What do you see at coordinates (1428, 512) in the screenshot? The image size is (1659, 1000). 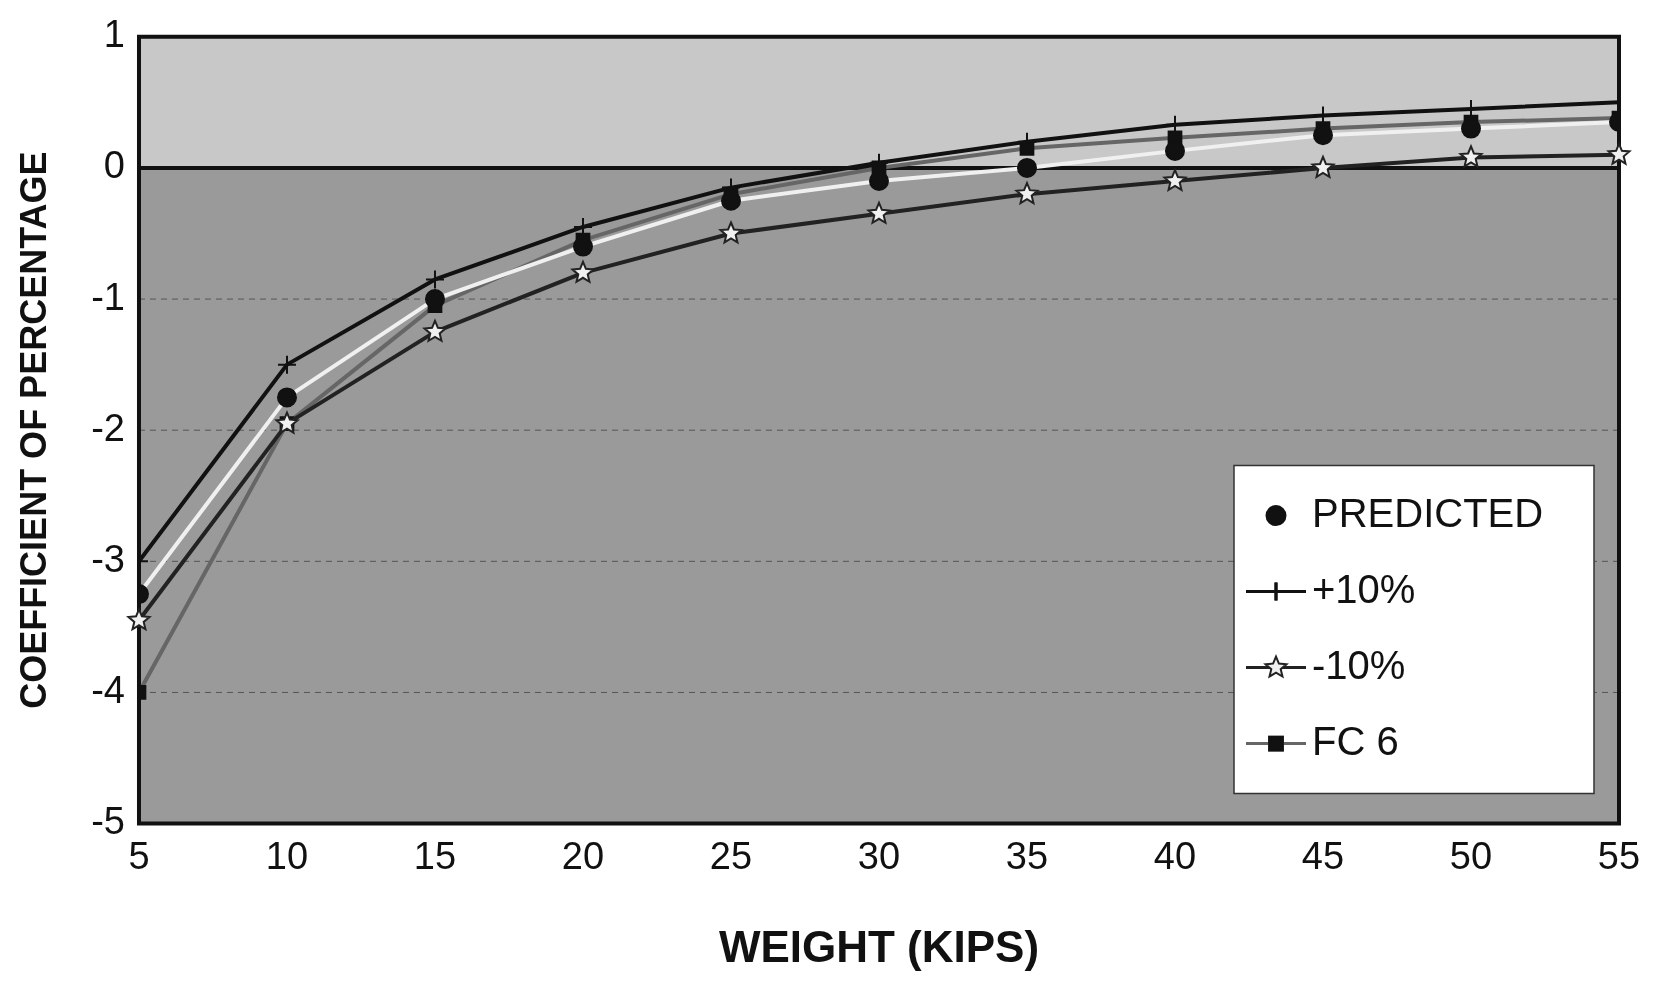 I see `legend-label: PREDICTED` at bounding box center [1428, 512].